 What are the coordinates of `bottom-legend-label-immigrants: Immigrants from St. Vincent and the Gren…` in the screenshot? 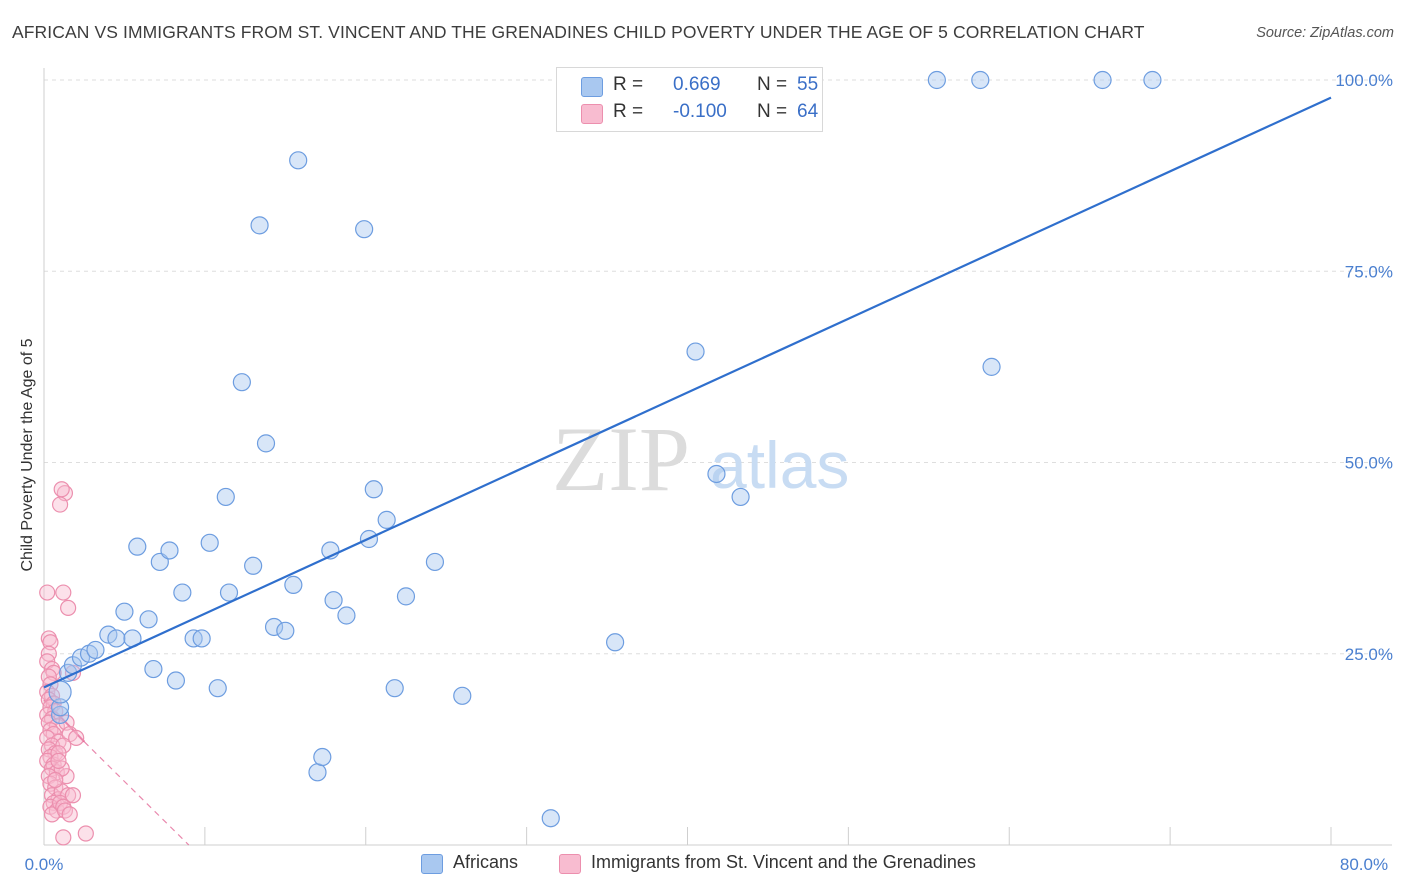 It's located at (783, 862).